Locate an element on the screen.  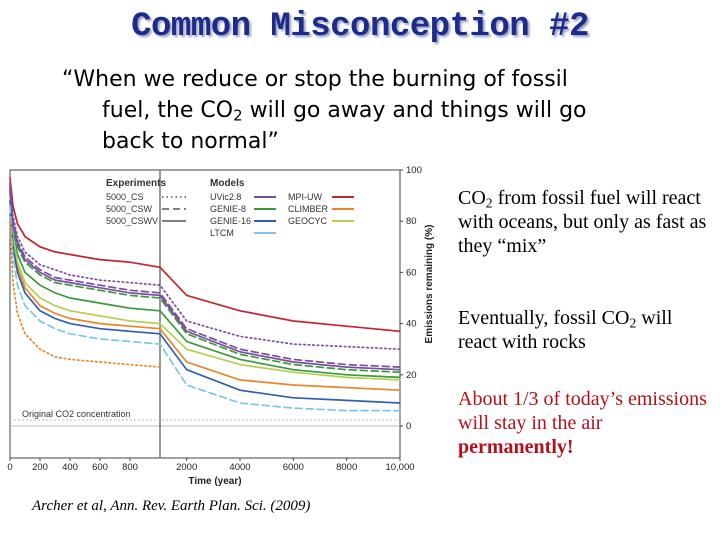
legend-model-label: CLIMBER is located at coordinates (308, 209).